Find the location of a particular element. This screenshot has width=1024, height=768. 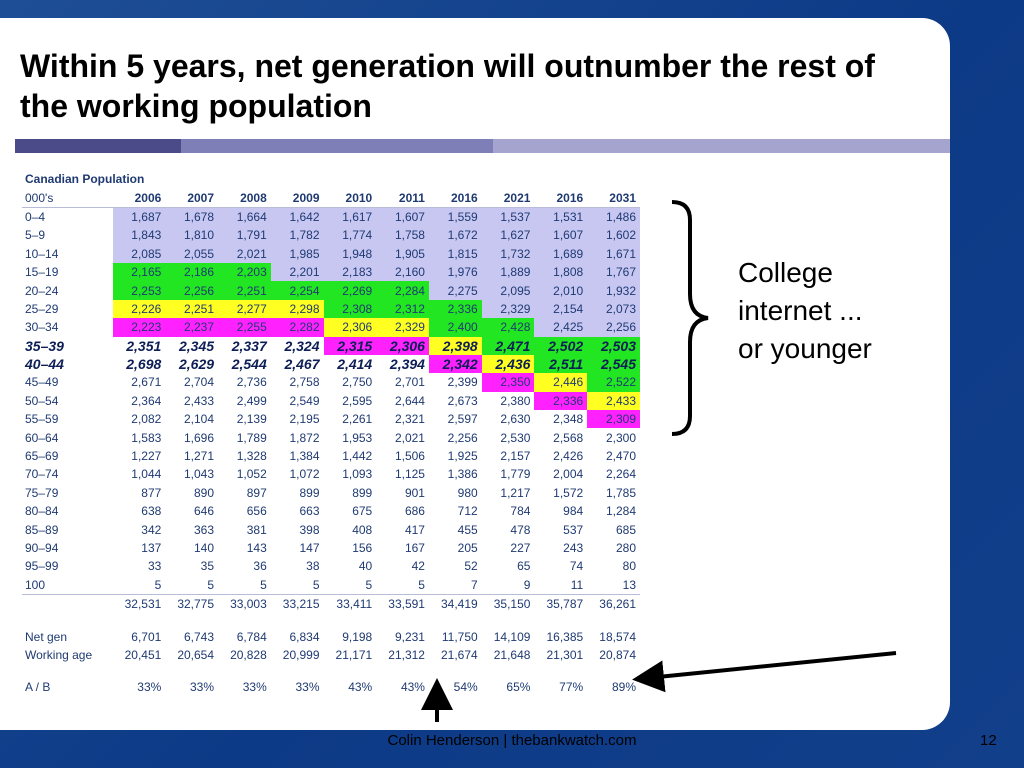

table-cell: 478 is located at coordinates (520, 529).